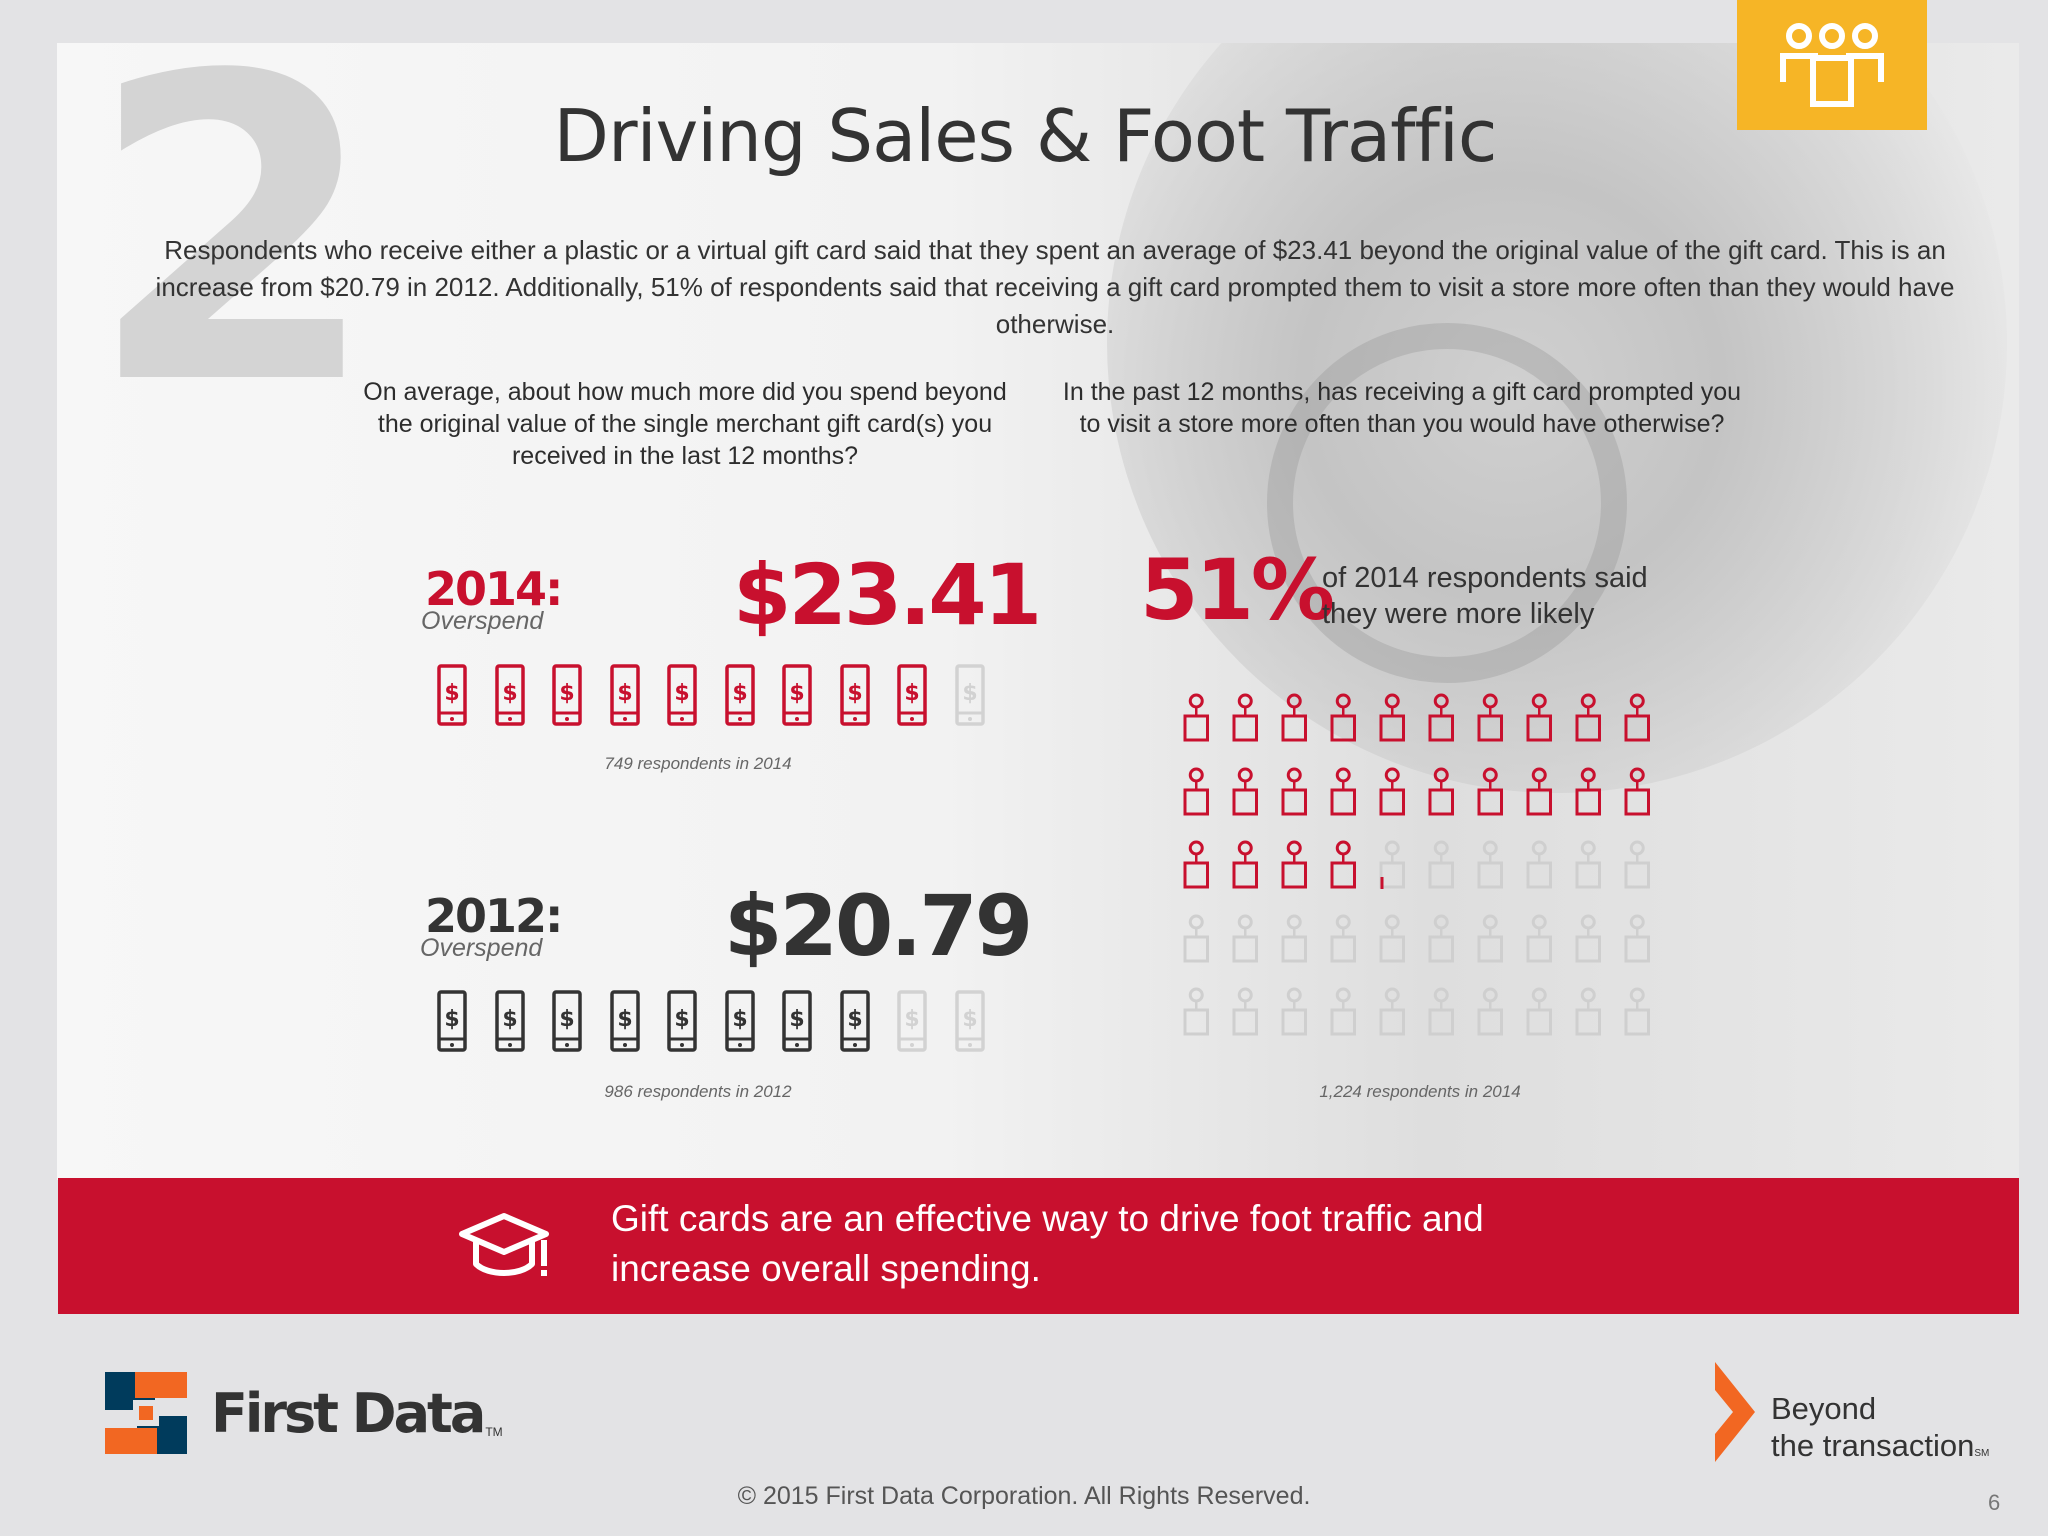  What do you see at coordinates (494, 916) in the screenshot?
I see `year-2012-label: 2012:` at bounding box center [494, 916].